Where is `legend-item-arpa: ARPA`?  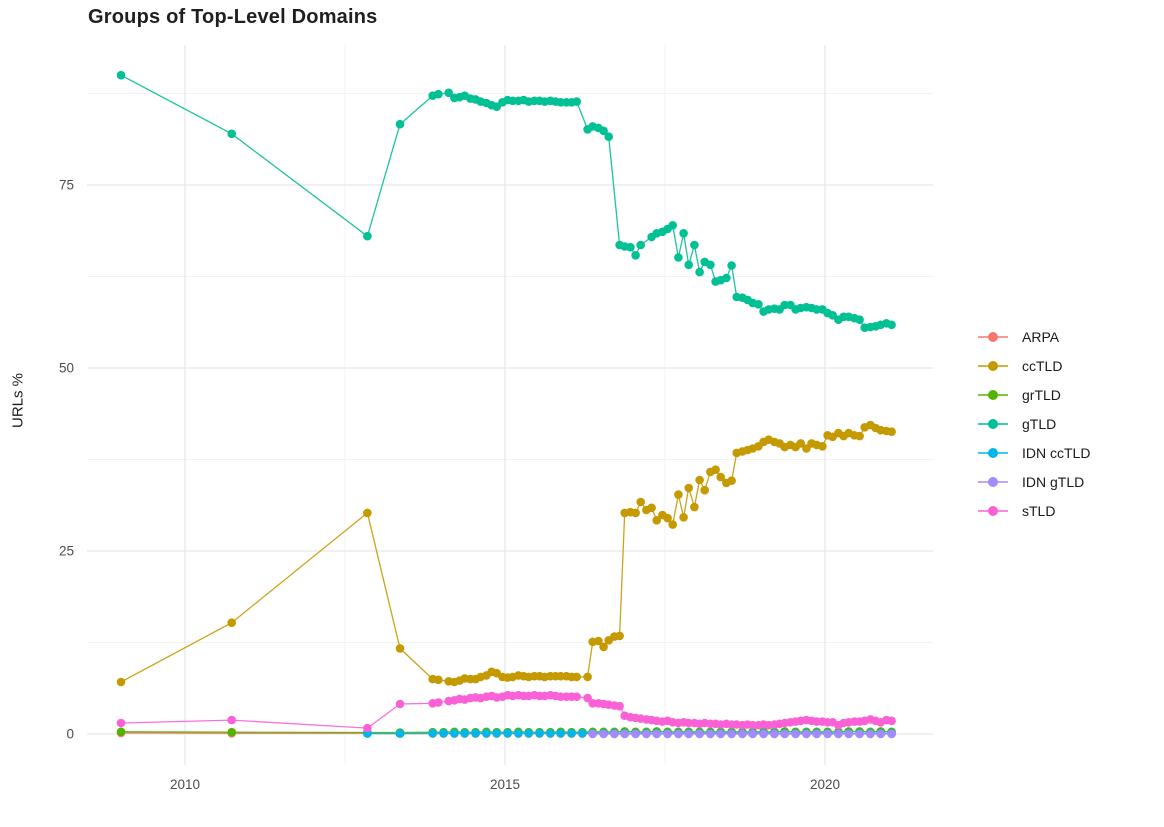
legend-item-arpa: ARPA is located at coordinates (1034, 336).